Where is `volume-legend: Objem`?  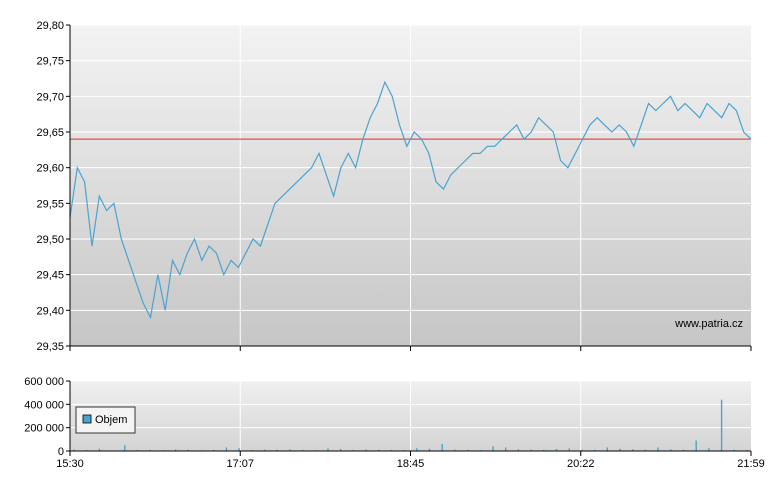 volume-legend: Objem is located at coordinates (105, 420).